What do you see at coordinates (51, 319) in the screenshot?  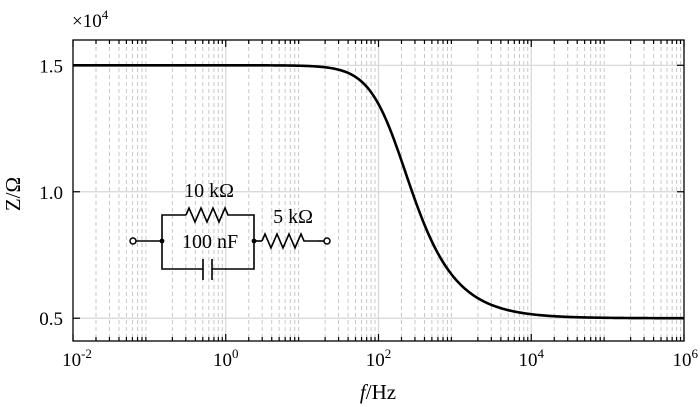 I see `y-tick-label-0.5: 0.5` at bounding box center [51, 319].